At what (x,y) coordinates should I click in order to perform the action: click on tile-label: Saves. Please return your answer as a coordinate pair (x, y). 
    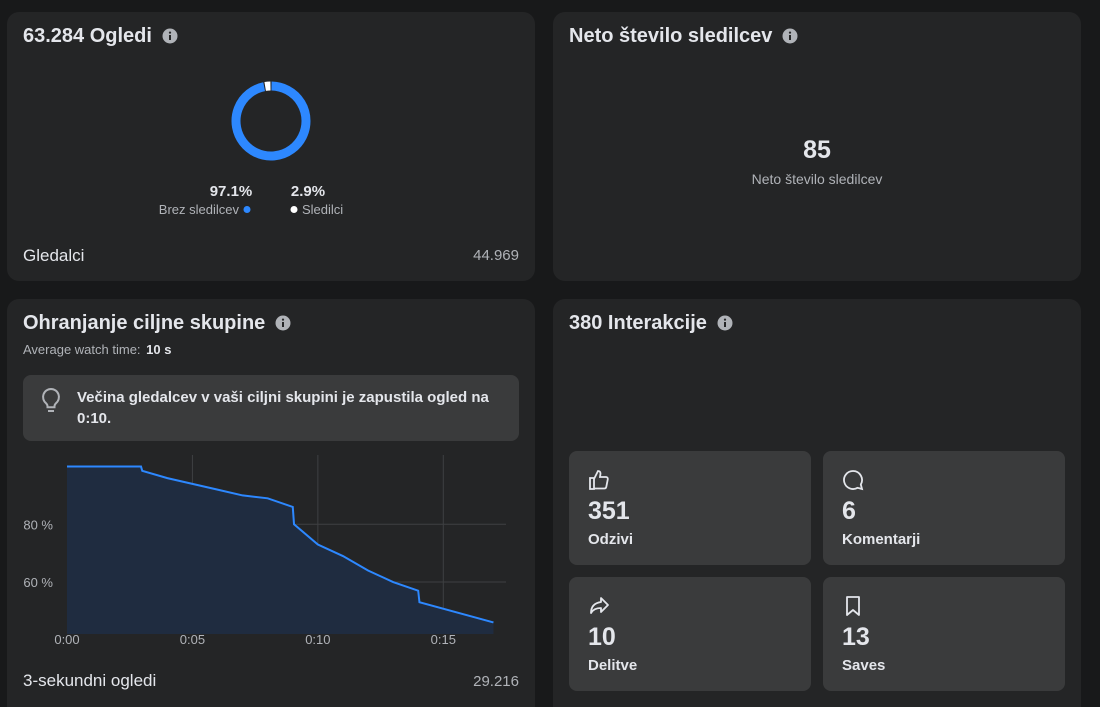
    Looking at the image, I should click on (864, 665).